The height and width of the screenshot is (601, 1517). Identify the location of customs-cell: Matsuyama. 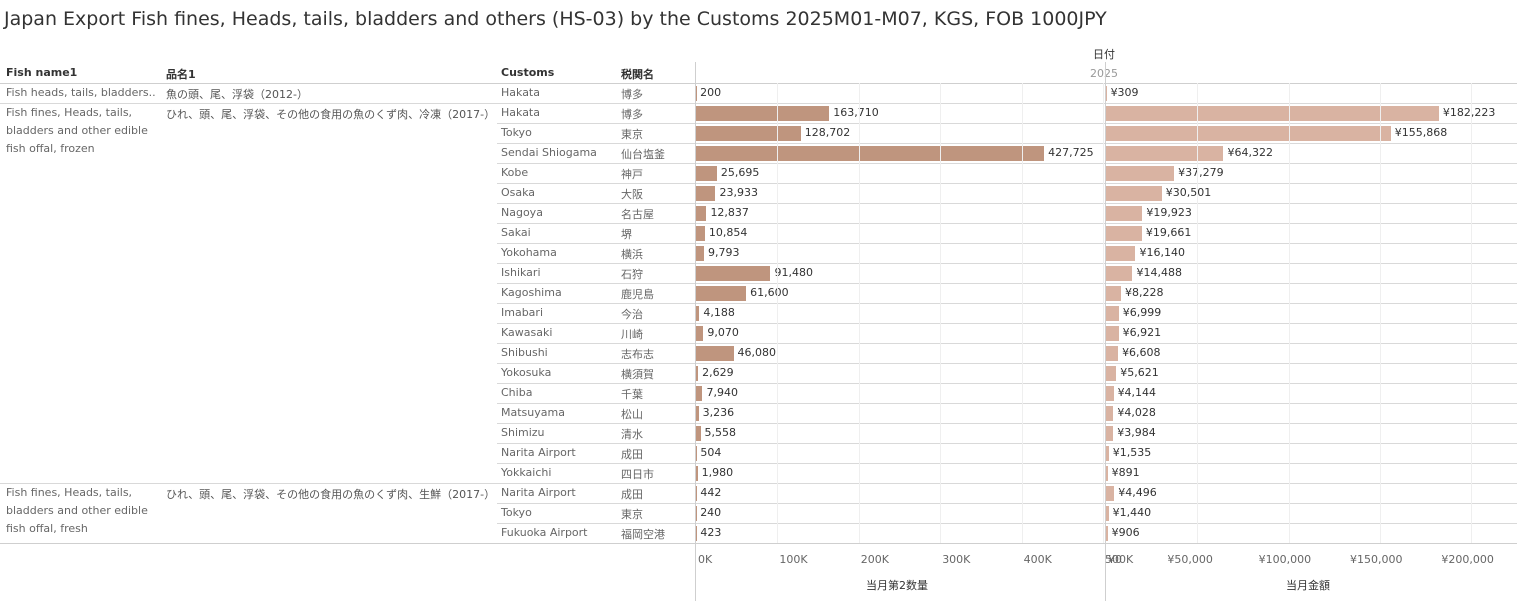
(533, 412).